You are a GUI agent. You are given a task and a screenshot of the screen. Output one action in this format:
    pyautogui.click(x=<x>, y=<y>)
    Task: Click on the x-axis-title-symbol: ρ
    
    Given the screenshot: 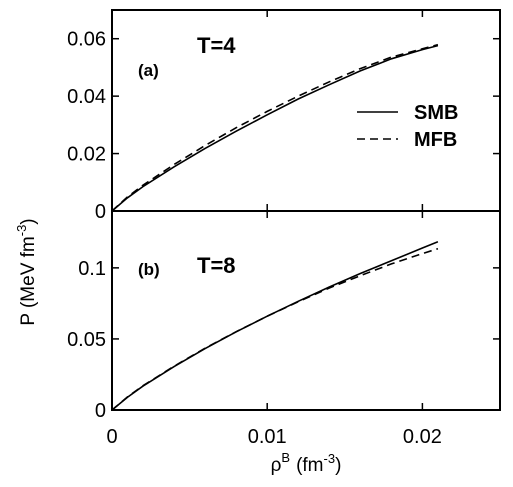 What is the action you would take?
    pyautogui.click(x=276, y=465)
    